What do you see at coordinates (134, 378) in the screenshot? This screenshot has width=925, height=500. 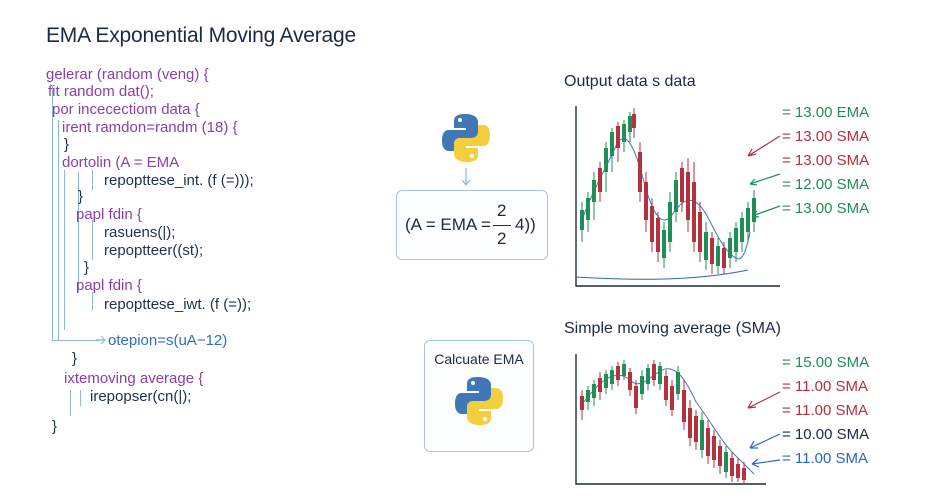 I see `code-line: ixtemoving average {` at bounding box center [134, 378].